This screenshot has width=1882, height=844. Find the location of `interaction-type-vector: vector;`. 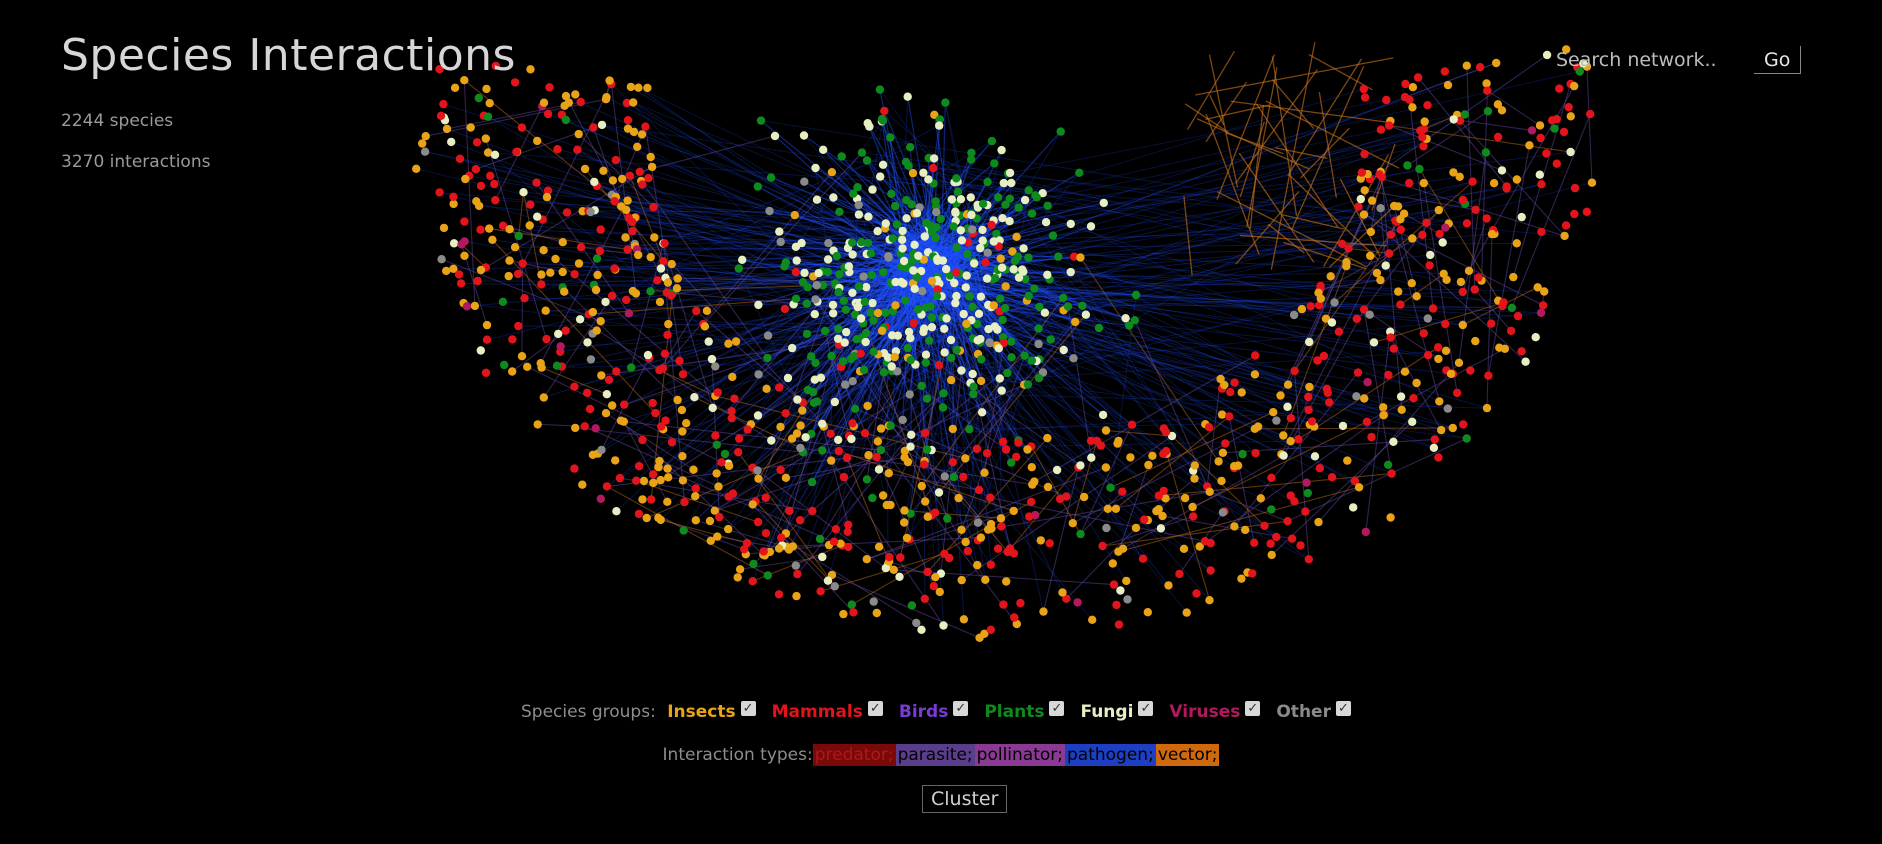

interaction-type-vector: vector; is located at coordinates (1187, 755).